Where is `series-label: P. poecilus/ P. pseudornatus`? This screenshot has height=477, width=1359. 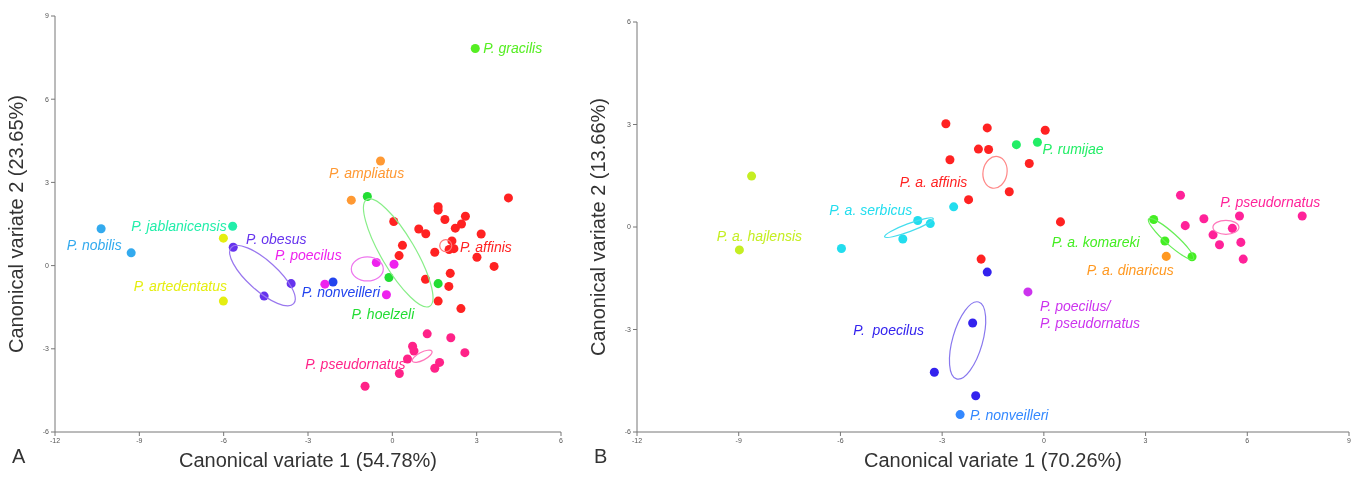
series-label: P. poecilus/ P. pseudornatus is located at coordinates (1090, 314).